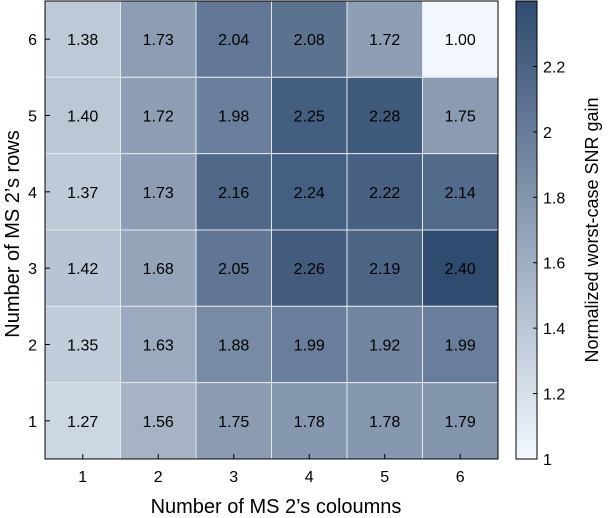 Image resolution: width=609 pixels, height=518 pixels. I want to click on heatmap-cell-value: 1.56, so click(158, 422).